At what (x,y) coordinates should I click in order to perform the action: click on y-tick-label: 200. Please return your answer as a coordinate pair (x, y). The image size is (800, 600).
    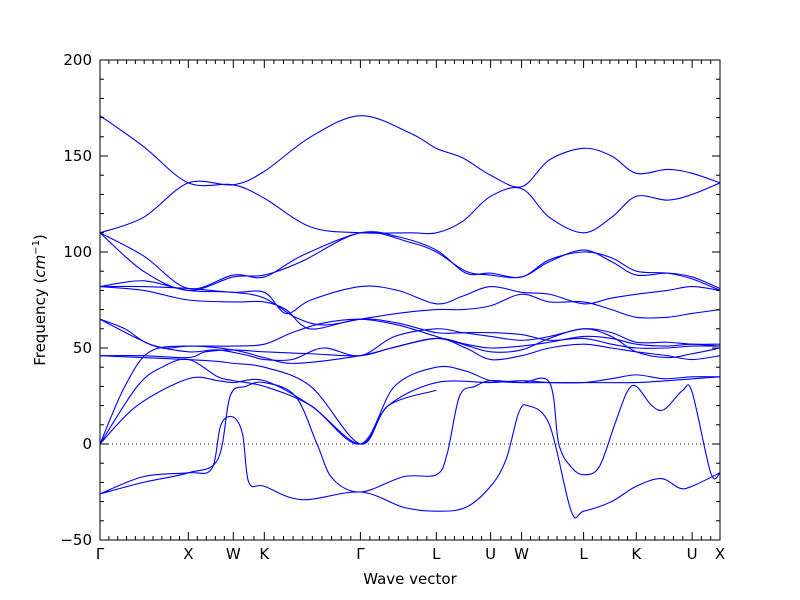
    Looking at the image, I should click on (77, 60).